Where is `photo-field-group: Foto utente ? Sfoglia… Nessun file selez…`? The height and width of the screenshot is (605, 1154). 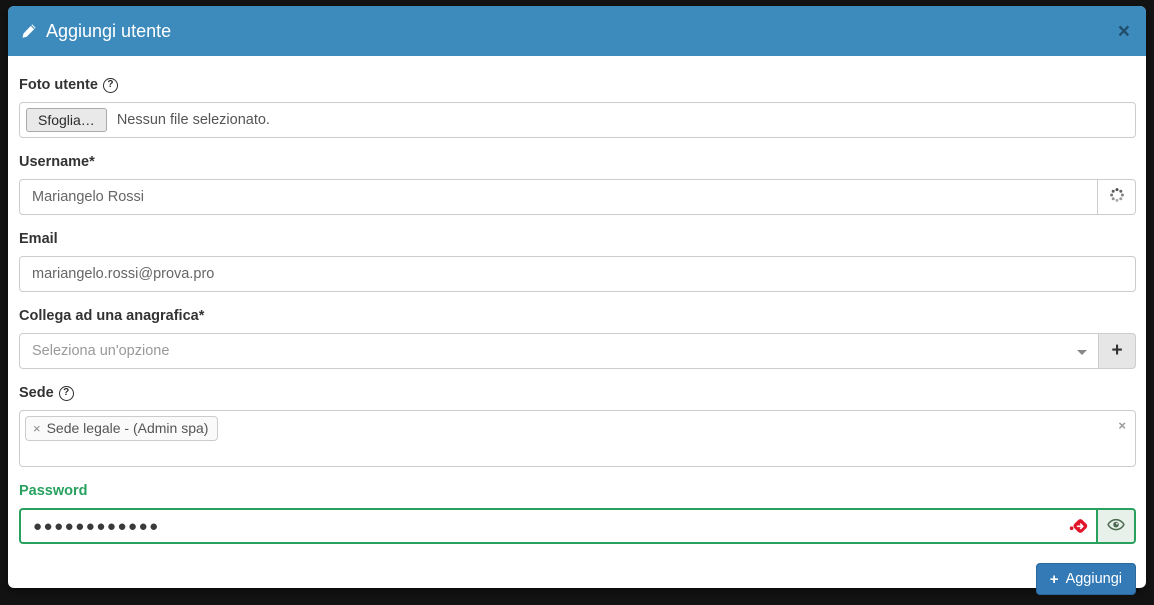 photo-field-group: Foto utente ? Sfoglia… Nessun file selez… is located at coordinates (577, 107).